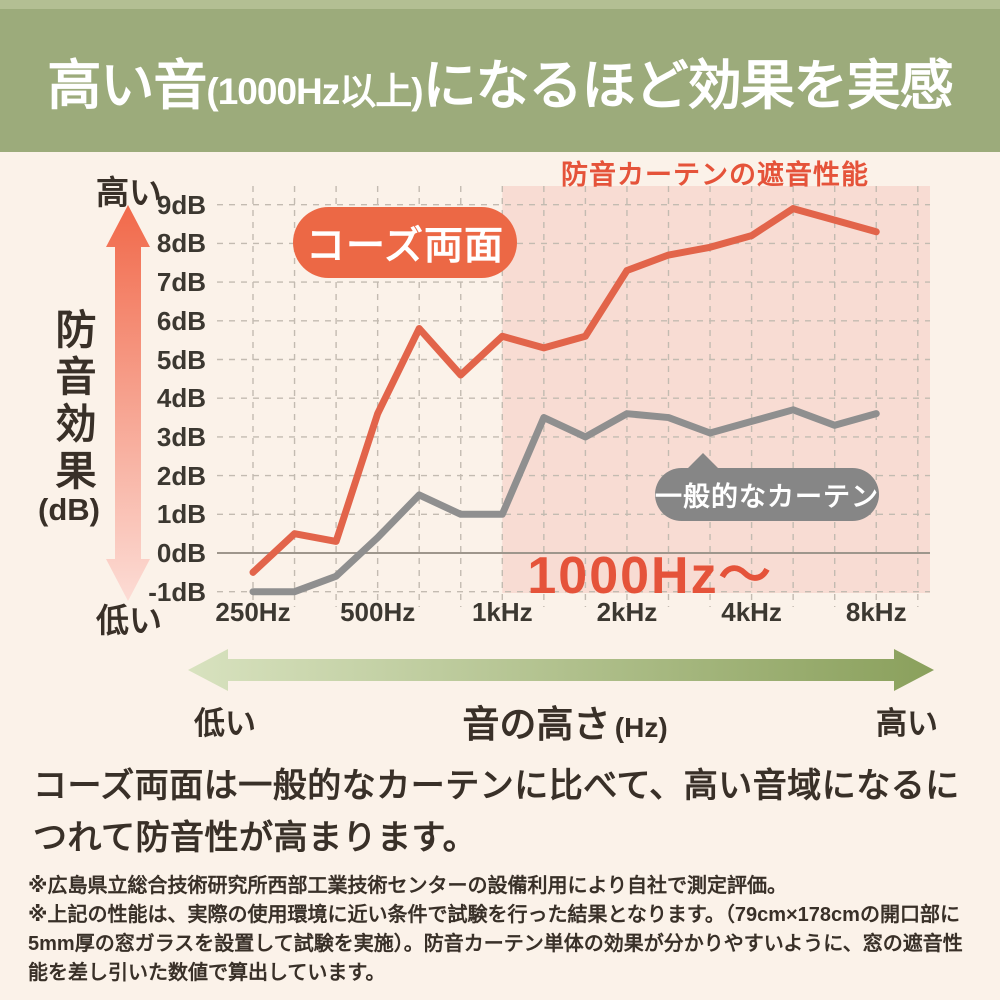 The height and width of the screenshot is (1000, 1000). Describe the element at coordinates (767, 497) in the screenshot. I see `series-bubble-compare-label: 一般的なカーテン` at that location.